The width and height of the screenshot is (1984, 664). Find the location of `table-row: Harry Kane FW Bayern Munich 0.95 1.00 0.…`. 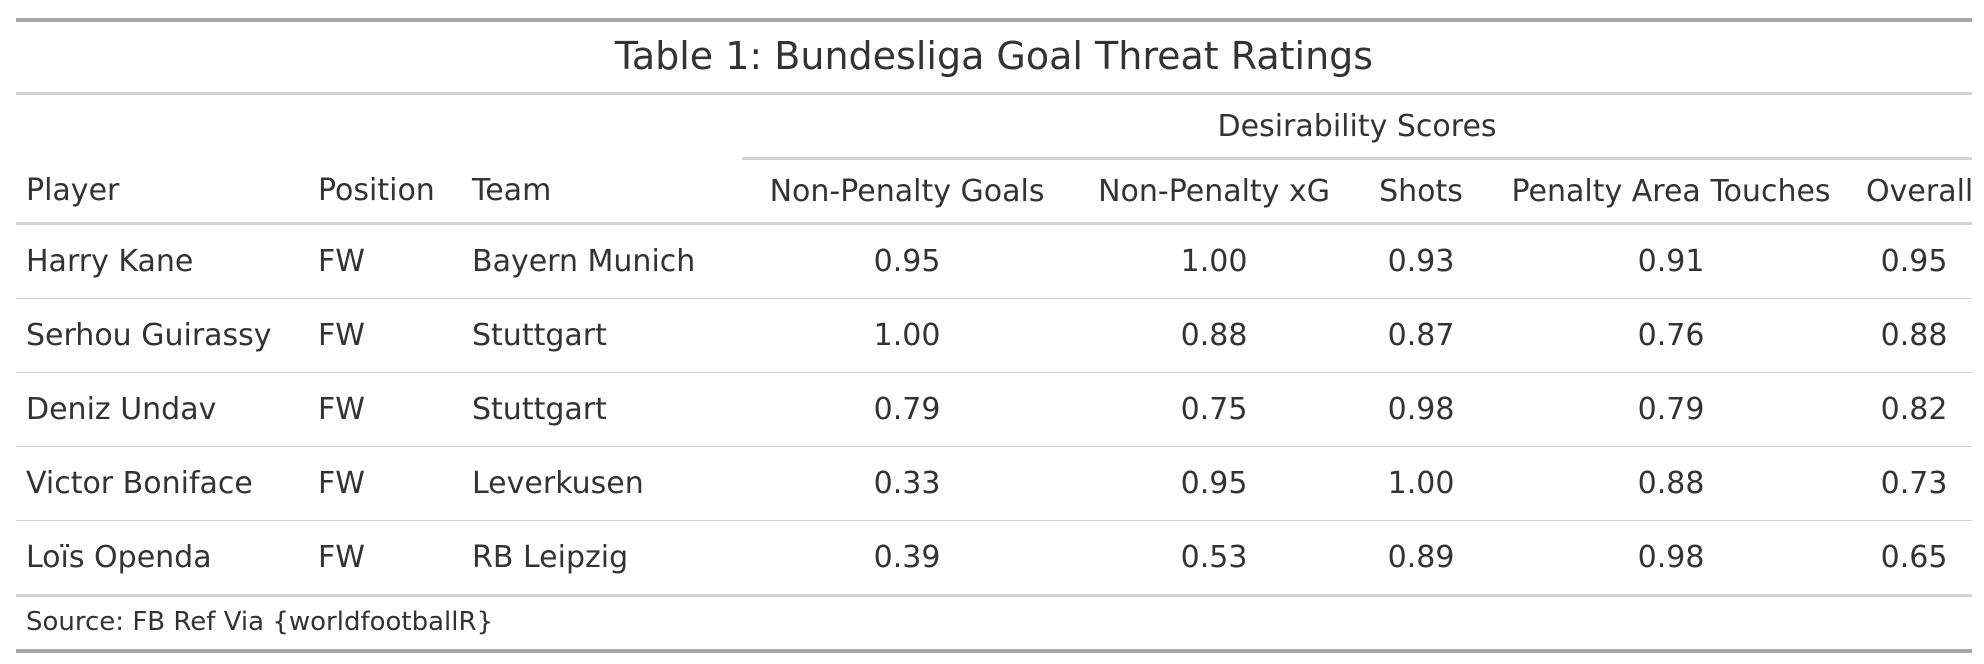

table-row: Harry Kane FW Bayern Munich 0.95 1.00 0.… is located at coordinates (994, 261).